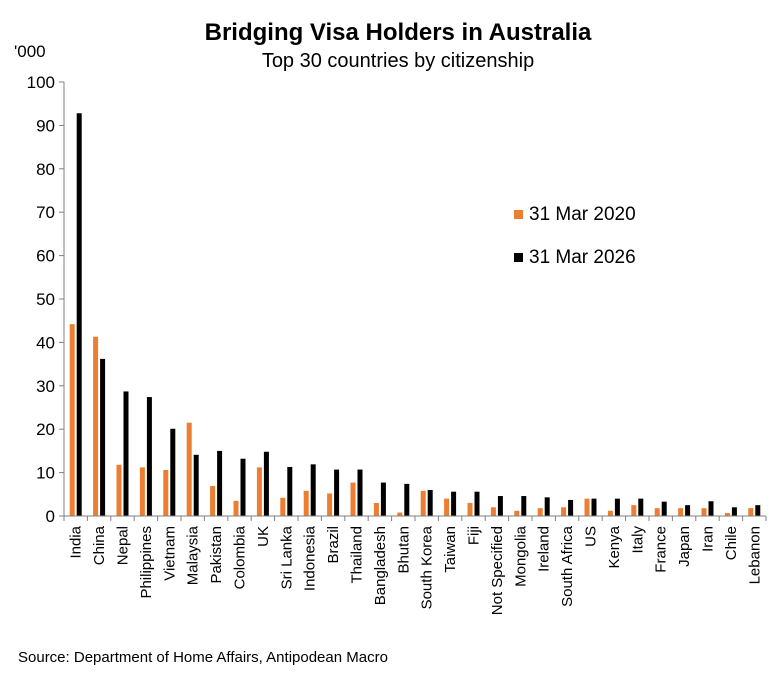  Describe the element at coordinates (310, 558) in the screenshot. I see `x-tick-label: Indonesia` at that location.